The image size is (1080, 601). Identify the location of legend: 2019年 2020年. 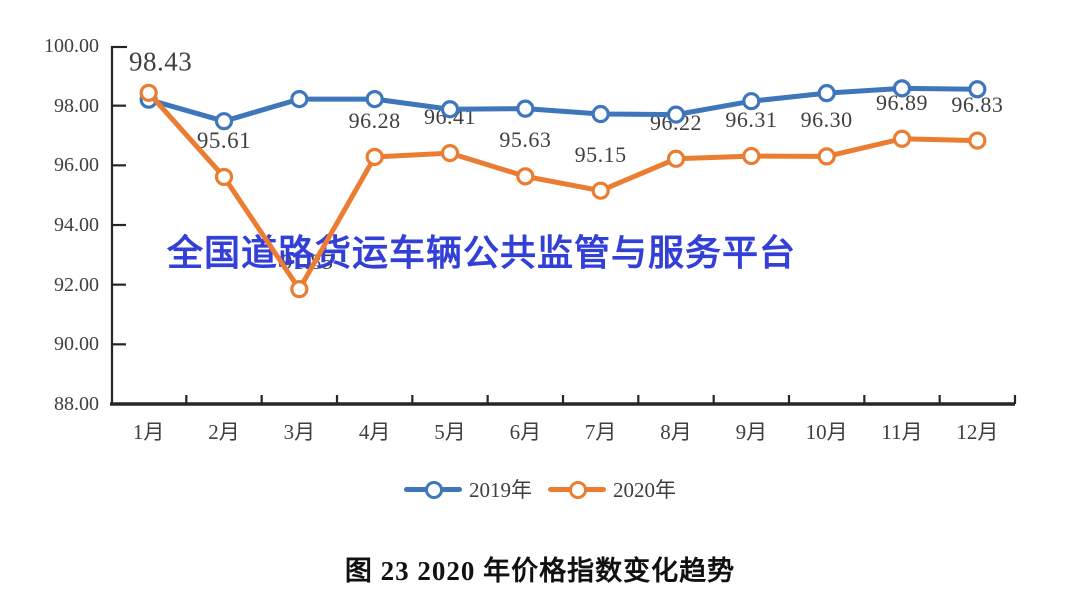
(540, 489).